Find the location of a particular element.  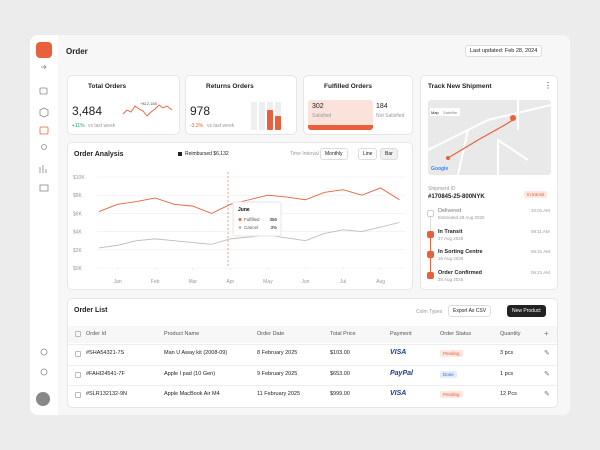

cell: 11 February 2025 is located at coordinates (279, 394).